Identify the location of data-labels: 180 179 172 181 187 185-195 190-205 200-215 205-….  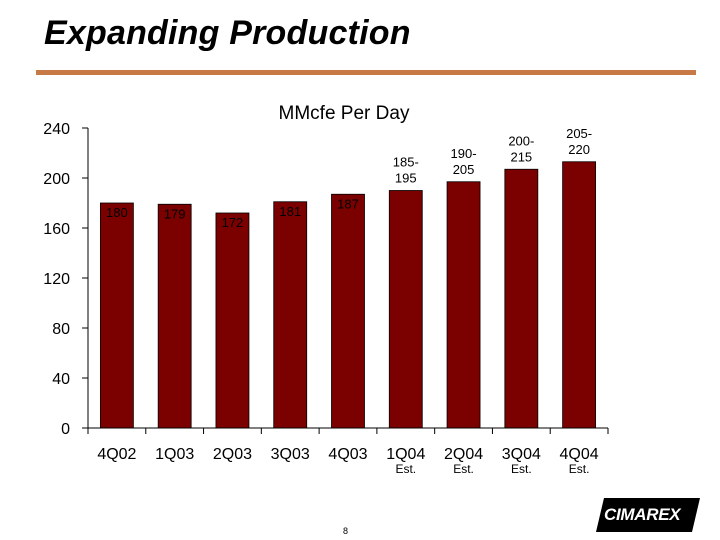
(349, 178).